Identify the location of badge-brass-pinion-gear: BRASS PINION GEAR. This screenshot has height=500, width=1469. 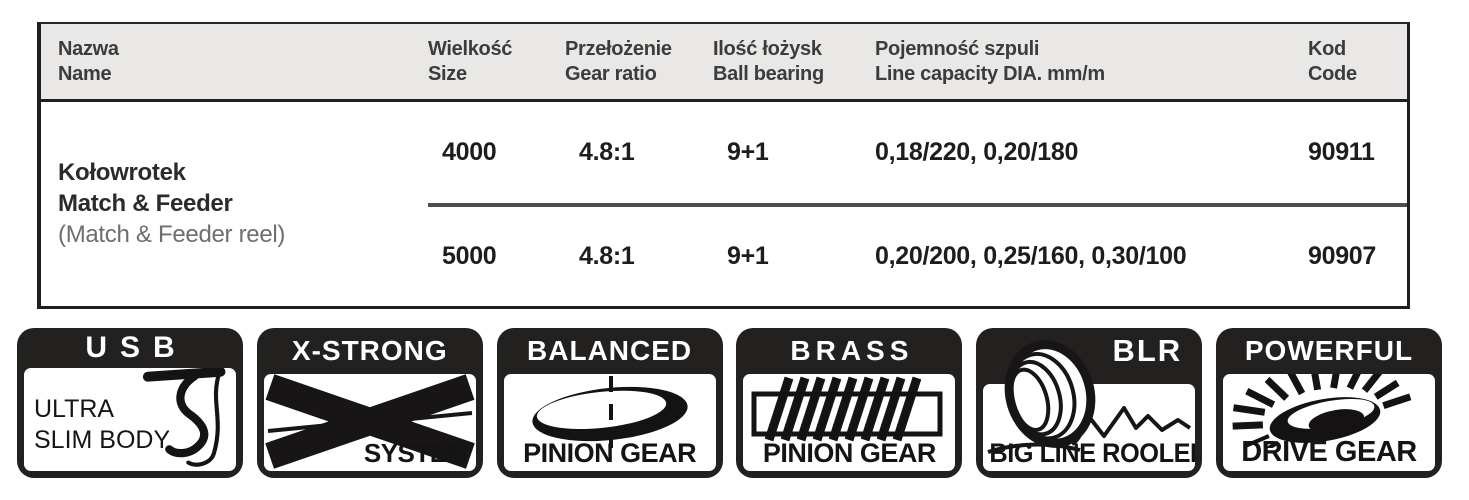
(849, 403).